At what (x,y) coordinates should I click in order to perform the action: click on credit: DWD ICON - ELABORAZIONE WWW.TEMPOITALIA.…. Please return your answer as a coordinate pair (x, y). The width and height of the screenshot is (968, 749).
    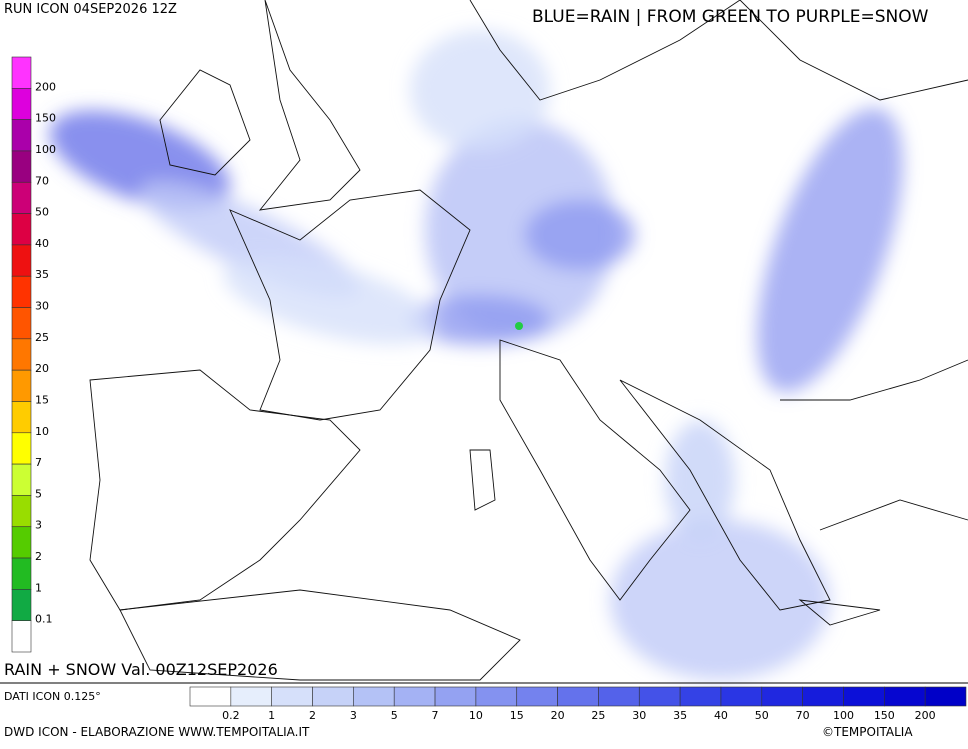
    Looking at the image, I should click on (157, 732).